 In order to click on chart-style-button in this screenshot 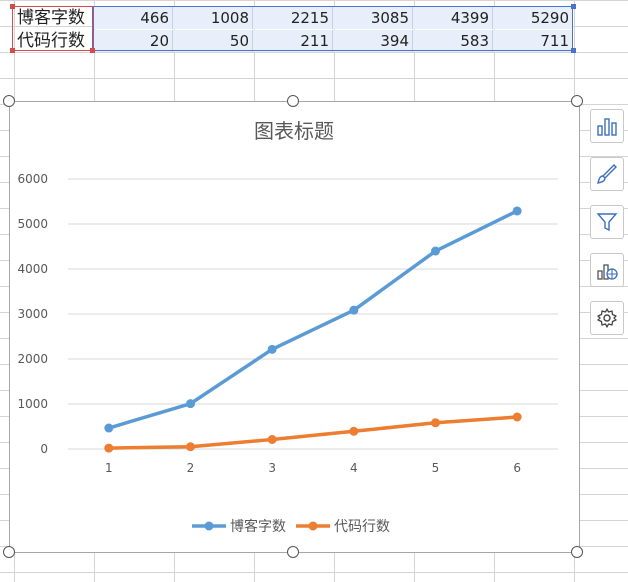, I will do `click(607, 174)`.